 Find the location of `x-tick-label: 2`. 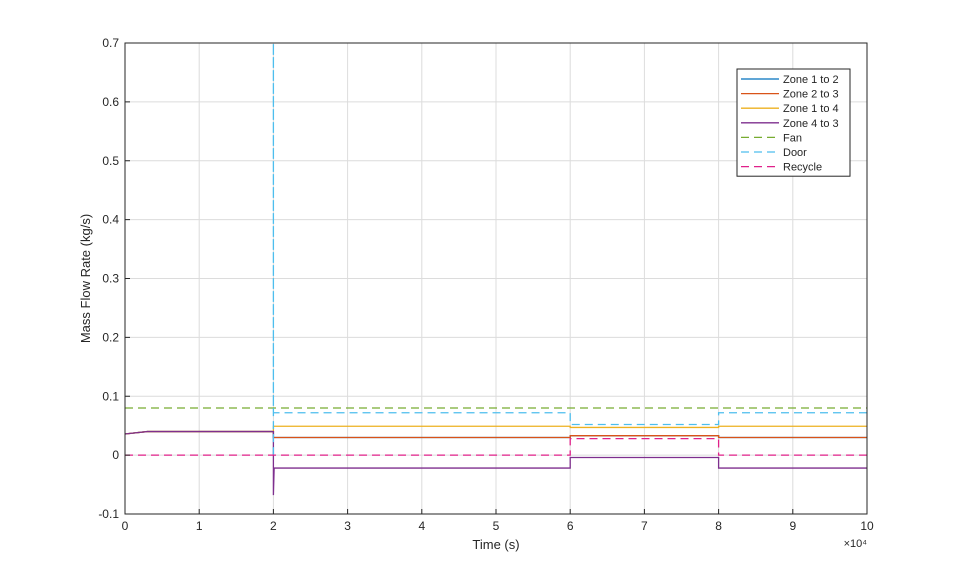

x-tick-label: 2 is located at coordinates (273, 526).